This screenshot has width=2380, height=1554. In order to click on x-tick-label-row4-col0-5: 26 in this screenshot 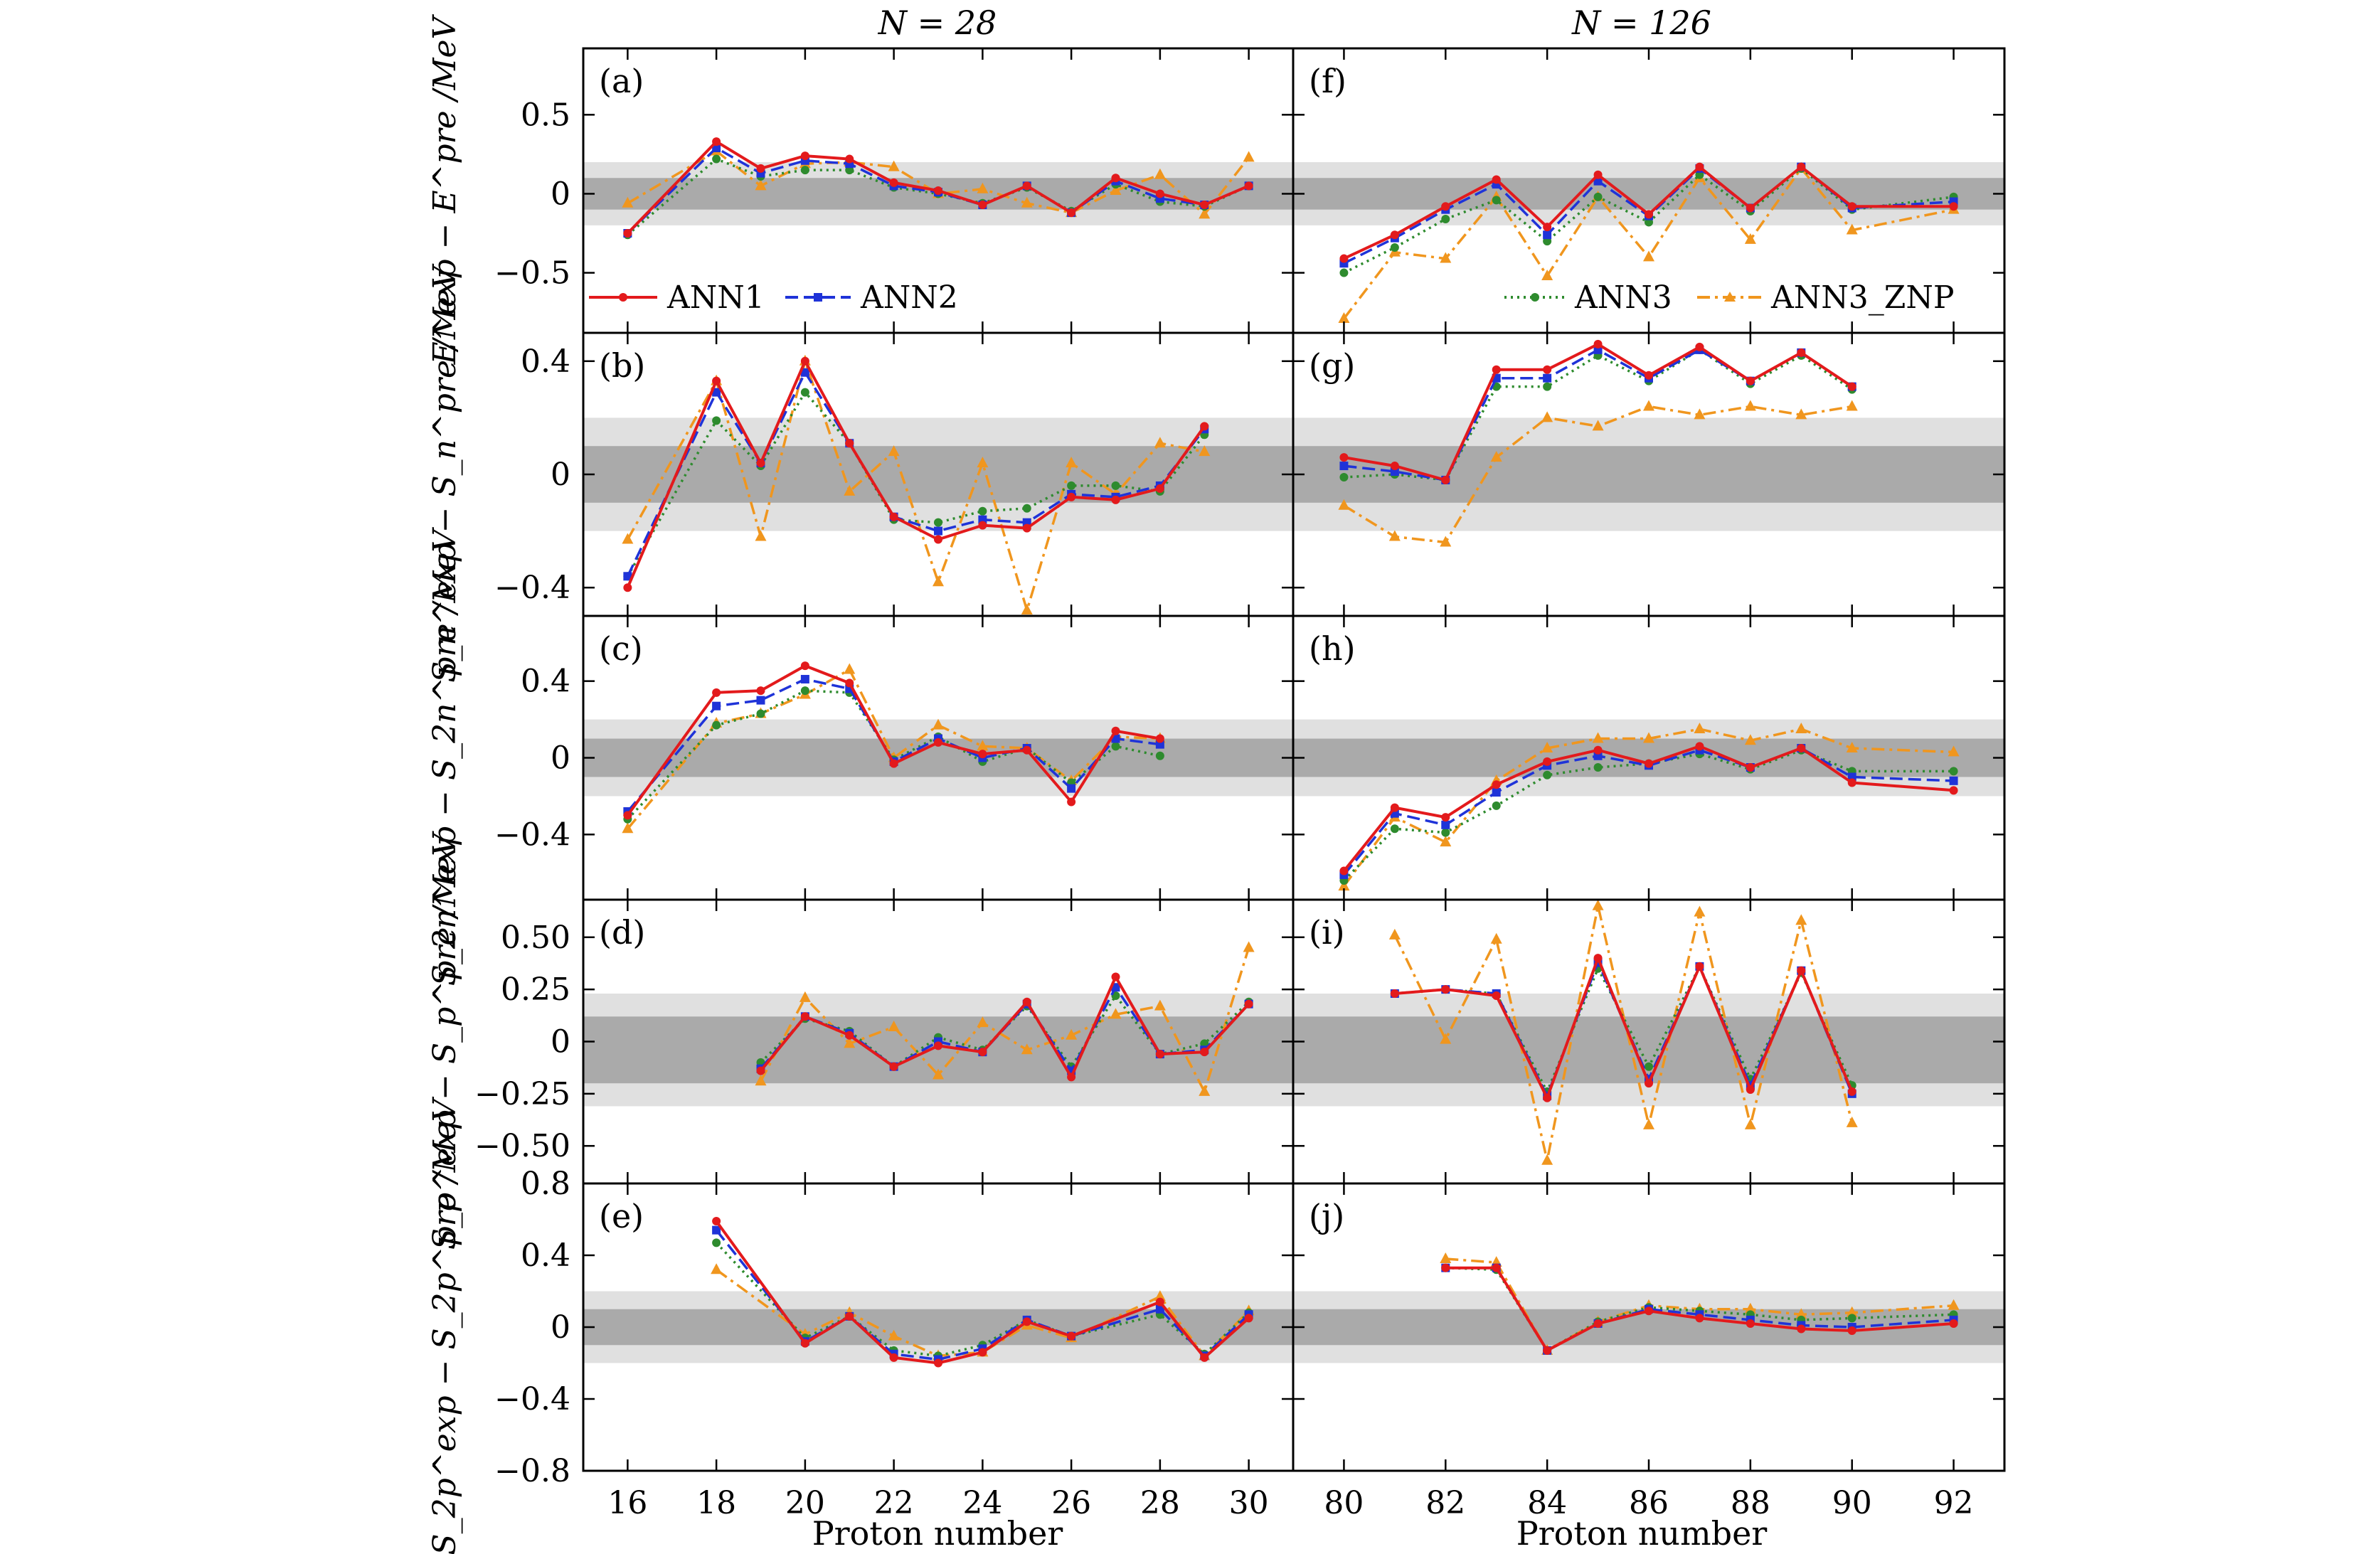, I will do `click(1071, 1503)`.